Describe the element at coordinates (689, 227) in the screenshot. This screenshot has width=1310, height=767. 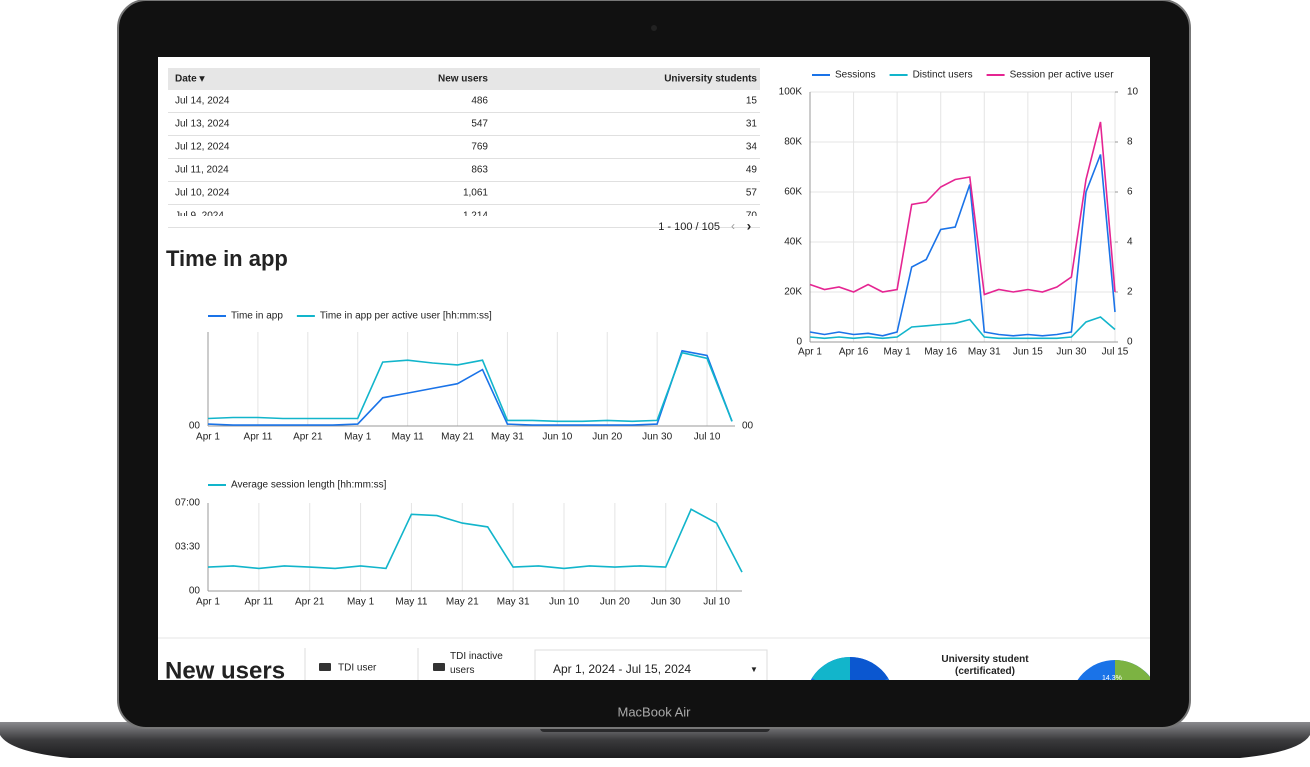
I see `pagination: 1 - 100 / 105` at that location.